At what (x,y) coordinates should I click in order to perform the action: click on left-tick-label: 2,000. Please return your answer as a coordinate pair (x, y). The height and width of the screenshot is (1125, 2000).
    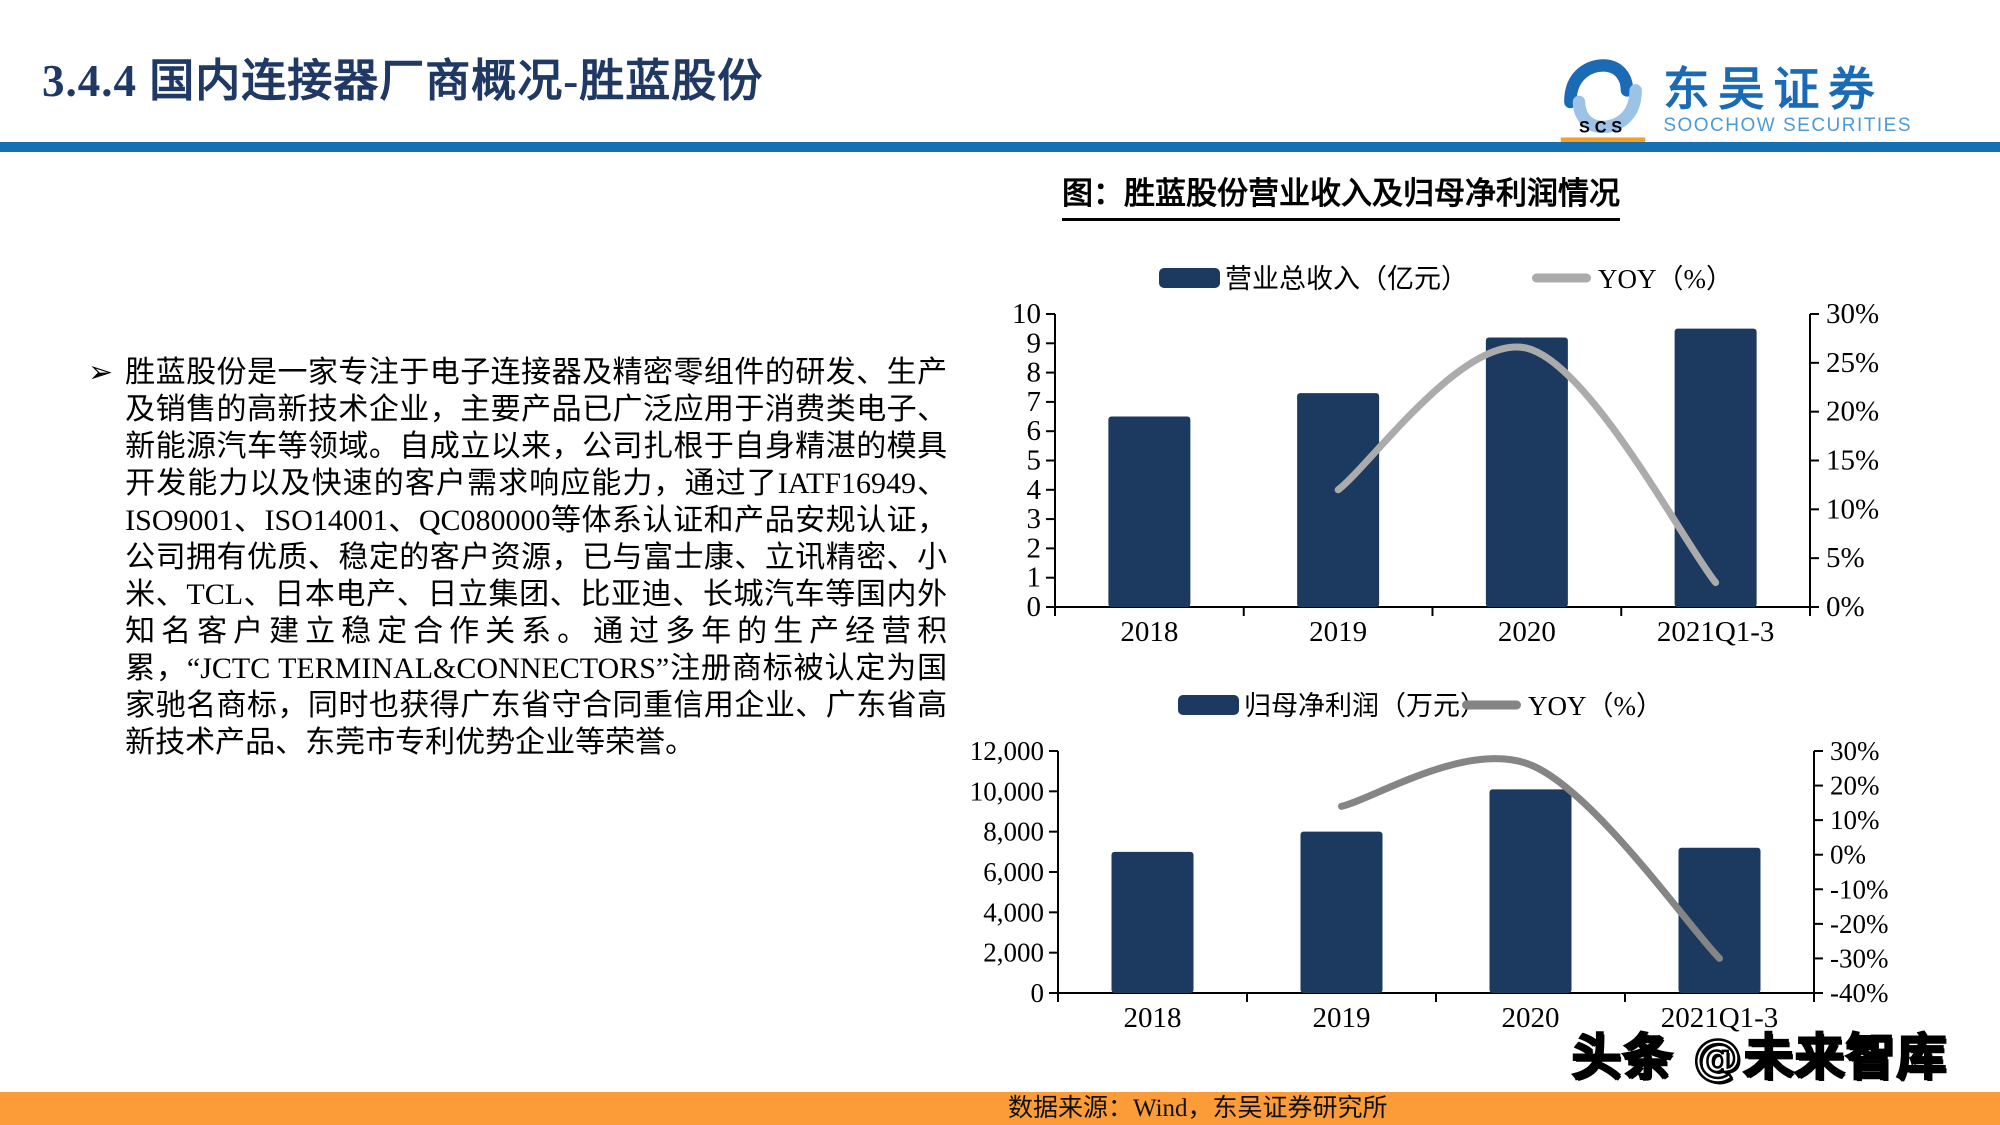
    Looking at the image, I should click on (1013, 953).